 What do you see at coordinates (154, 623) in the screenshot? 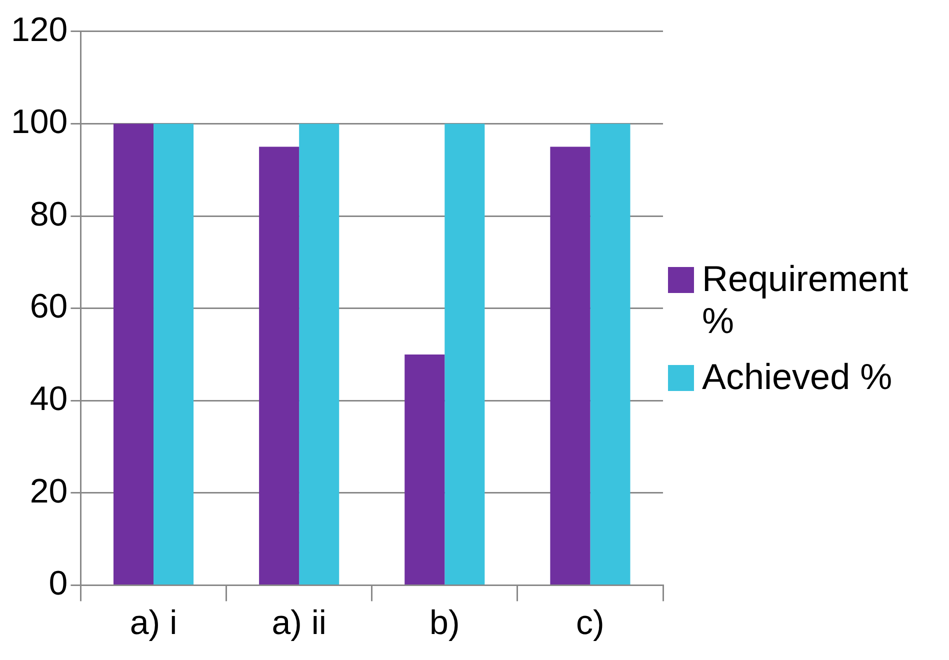
I see `x-tick-label: a) i` at bounding box center [154, 623].